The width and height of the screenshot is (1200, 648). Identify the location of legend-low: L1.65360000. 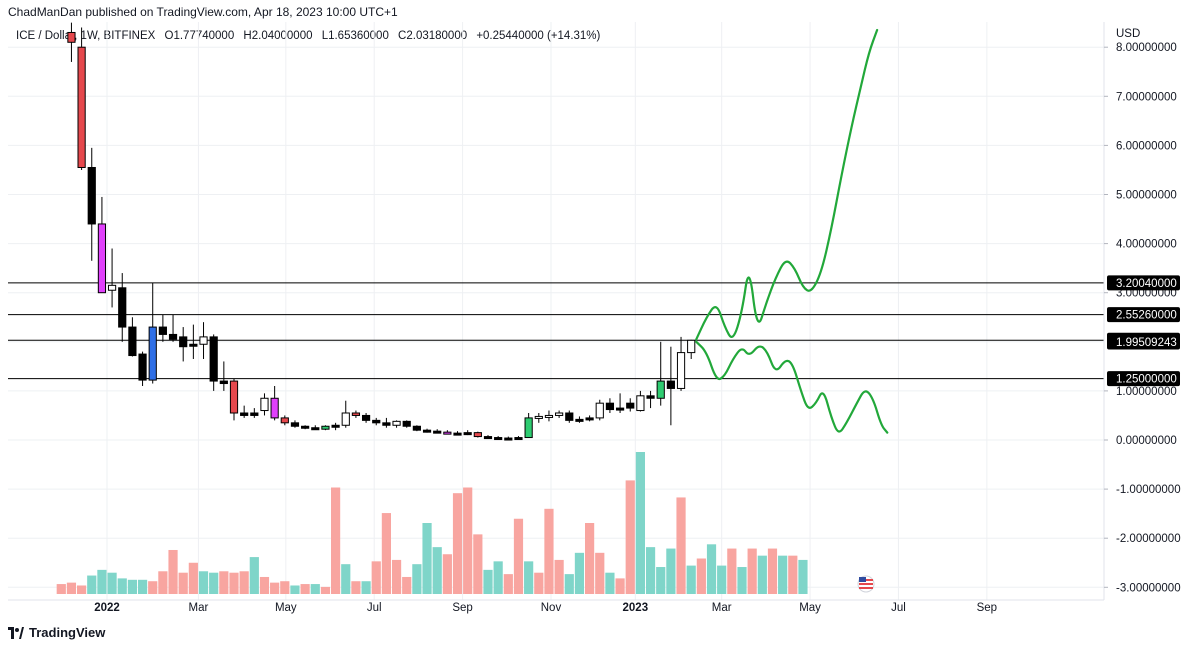
(355, 36).